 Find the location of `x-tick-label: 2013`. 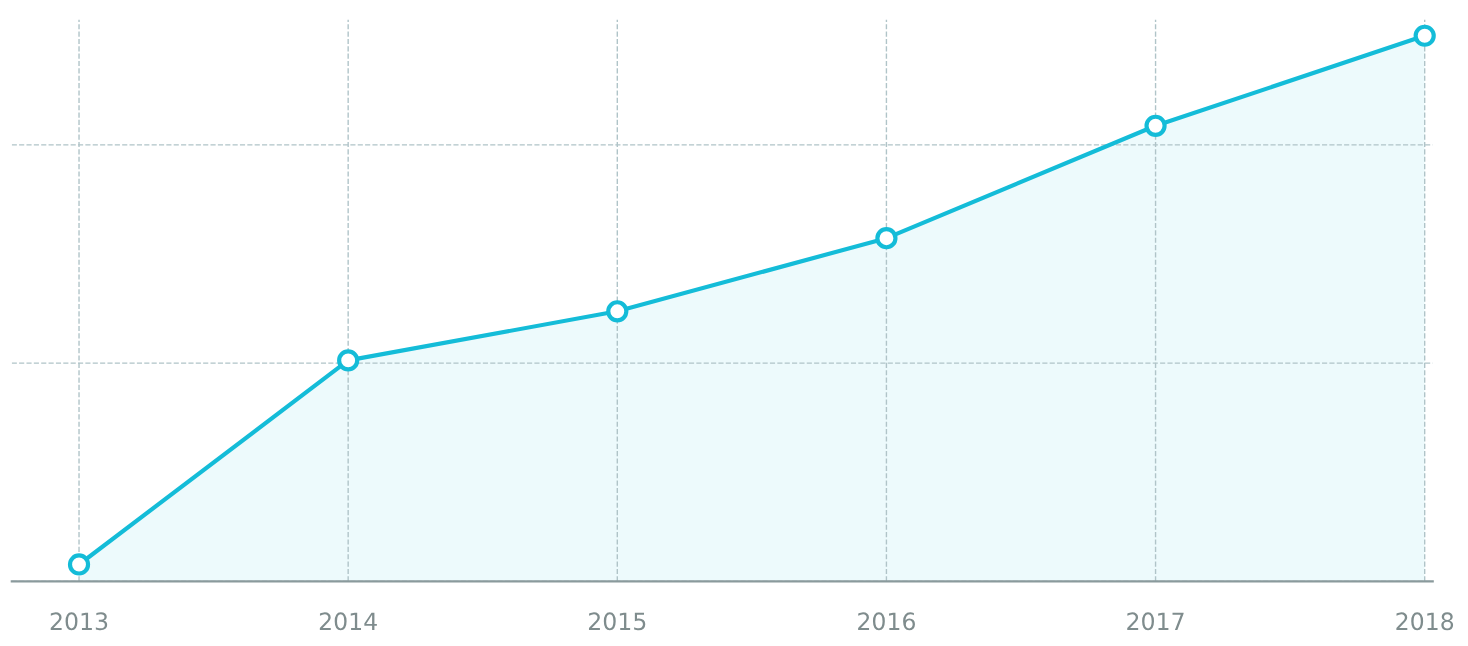

x-tick-label: 2013 is located at coordinates (79, 621).